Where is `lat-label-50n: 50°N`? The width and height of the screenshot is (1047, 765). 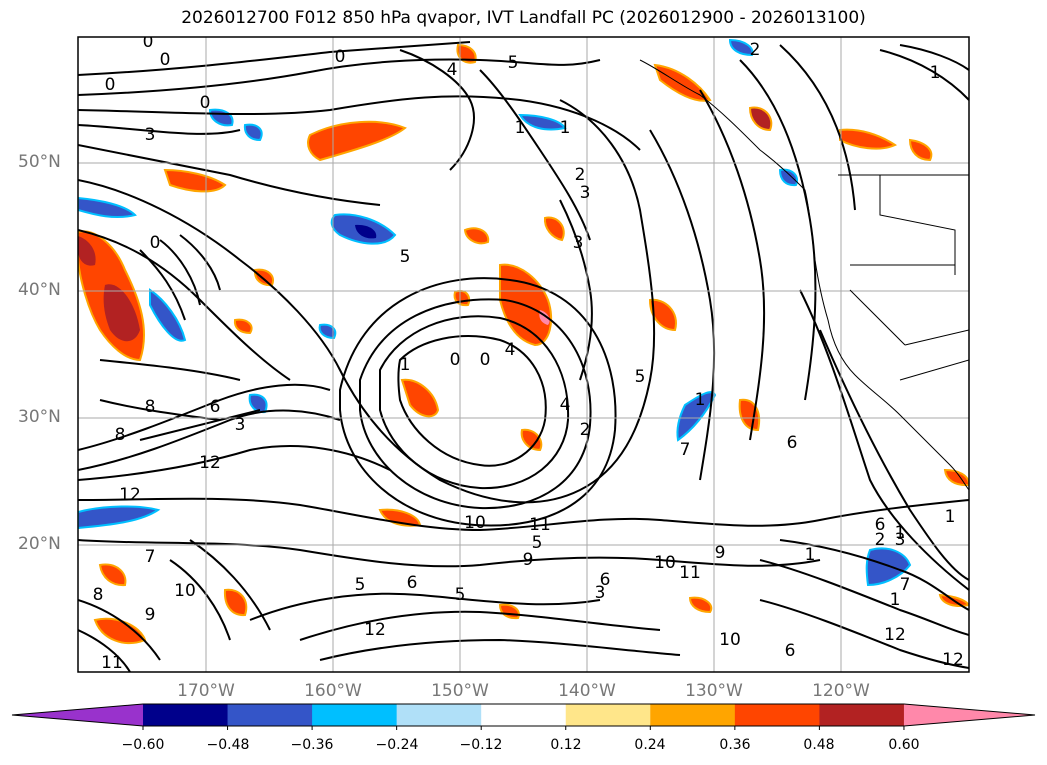
lat-label-50n: 50°N is located at coordinates (39, 162).